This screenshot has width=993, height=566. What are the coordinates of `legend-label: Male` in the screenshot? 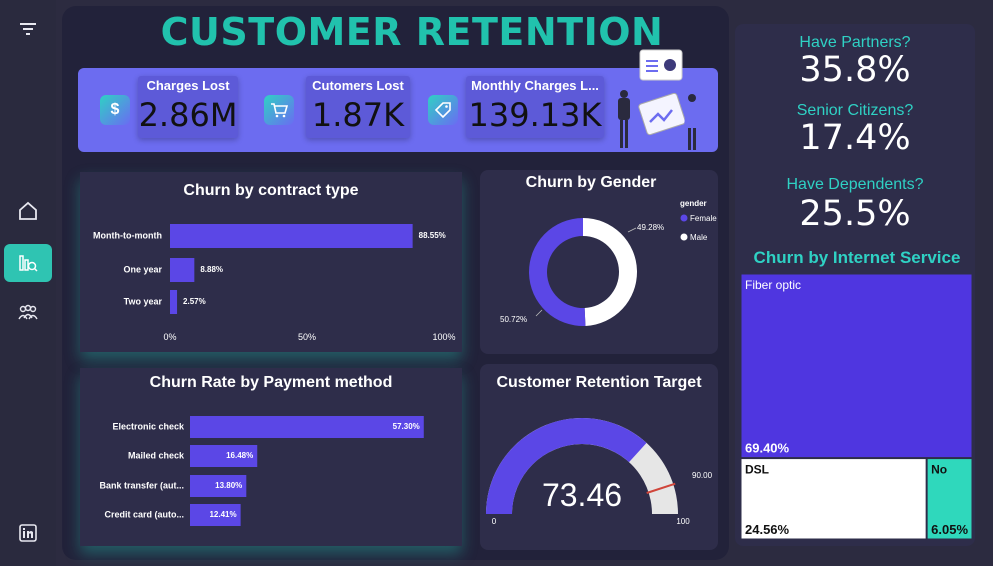 It's located at (699, 237).